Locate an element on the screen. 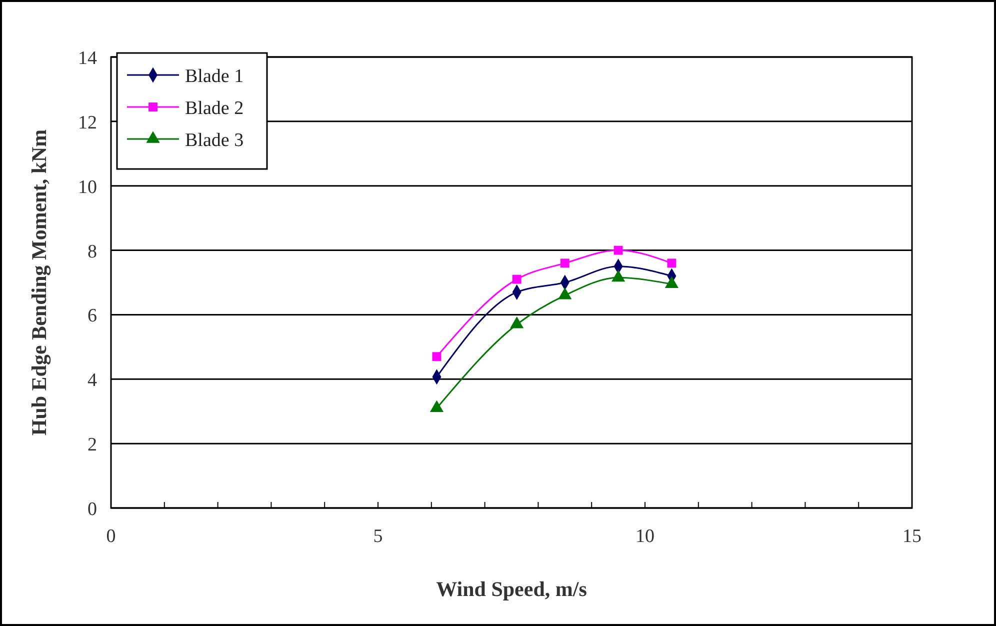  legend-label: Blade 1 is located at coordinates (214, 76).